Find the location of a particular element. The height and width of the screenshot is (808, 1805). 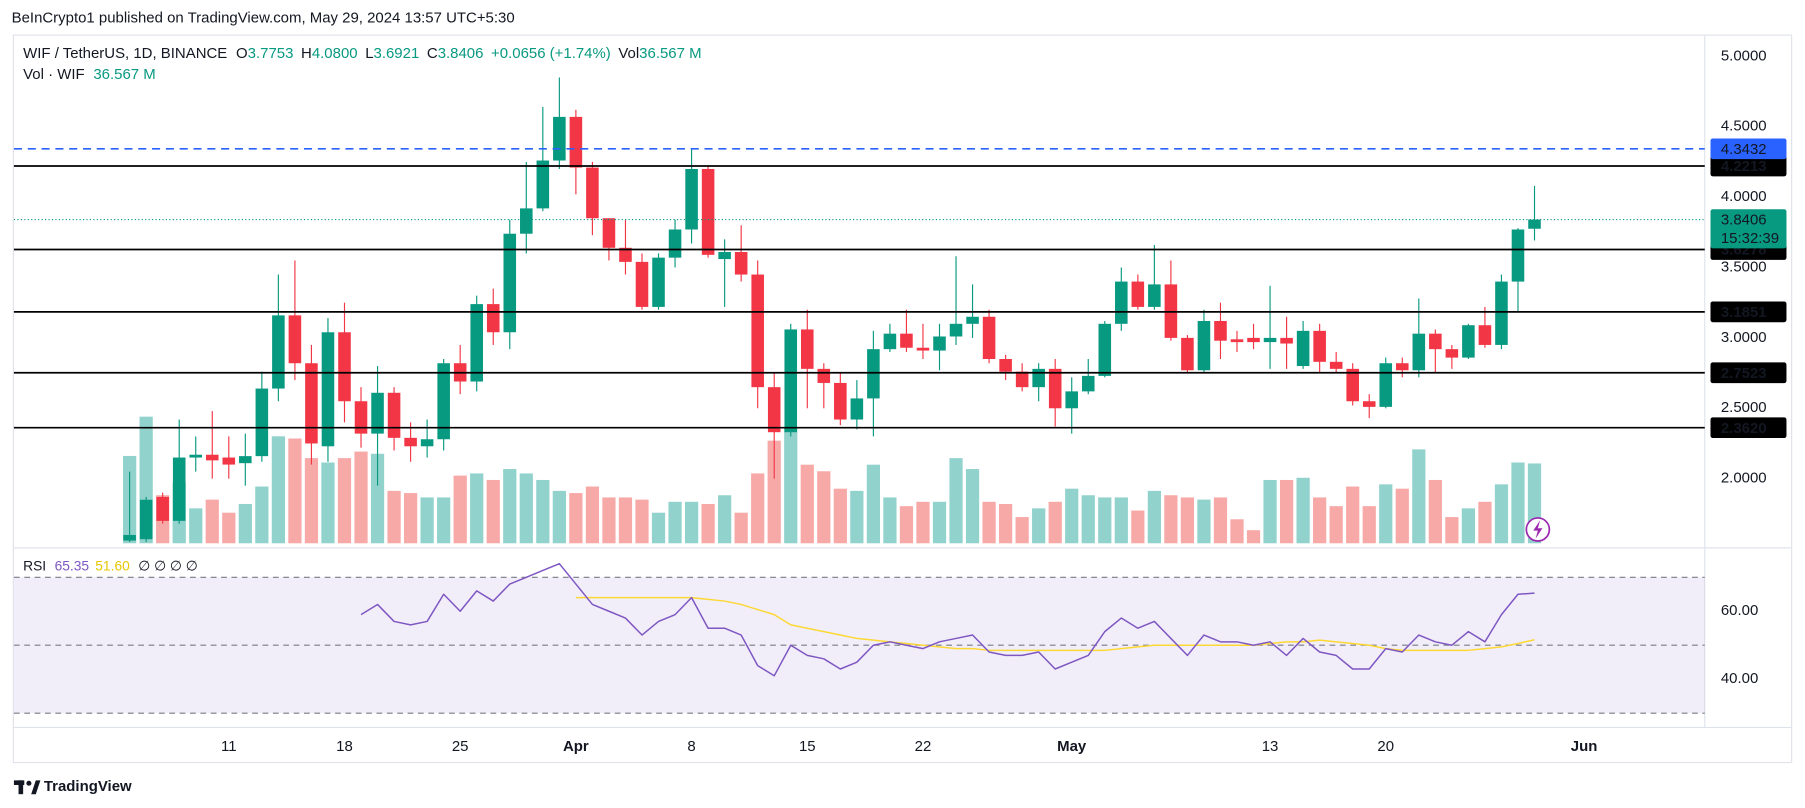

x-tick-label: 15 is located at coordinates (807, 746).